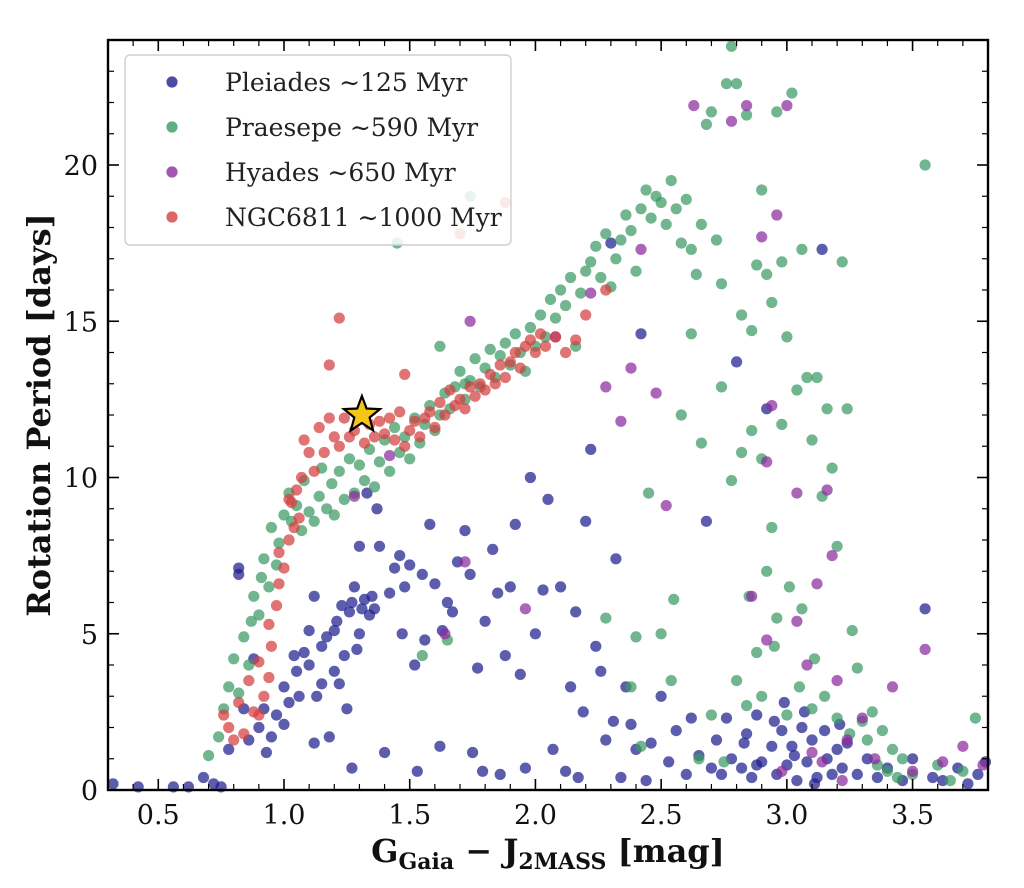  Describe the element at coordinates (340, 172) in the screenshot. I see `legend-label: Hyades ∼650 Myr` at that location.